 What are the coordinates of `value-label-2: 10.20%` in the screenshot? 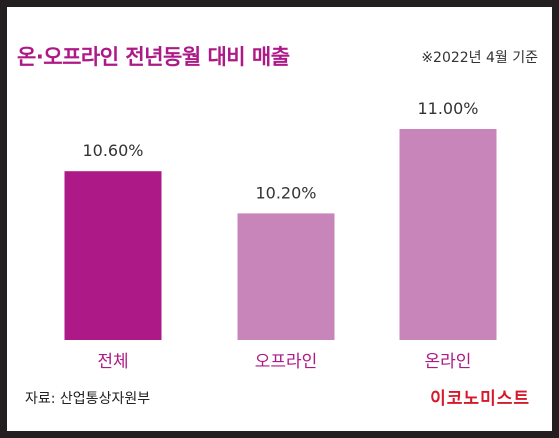 It's located at (285, 192).